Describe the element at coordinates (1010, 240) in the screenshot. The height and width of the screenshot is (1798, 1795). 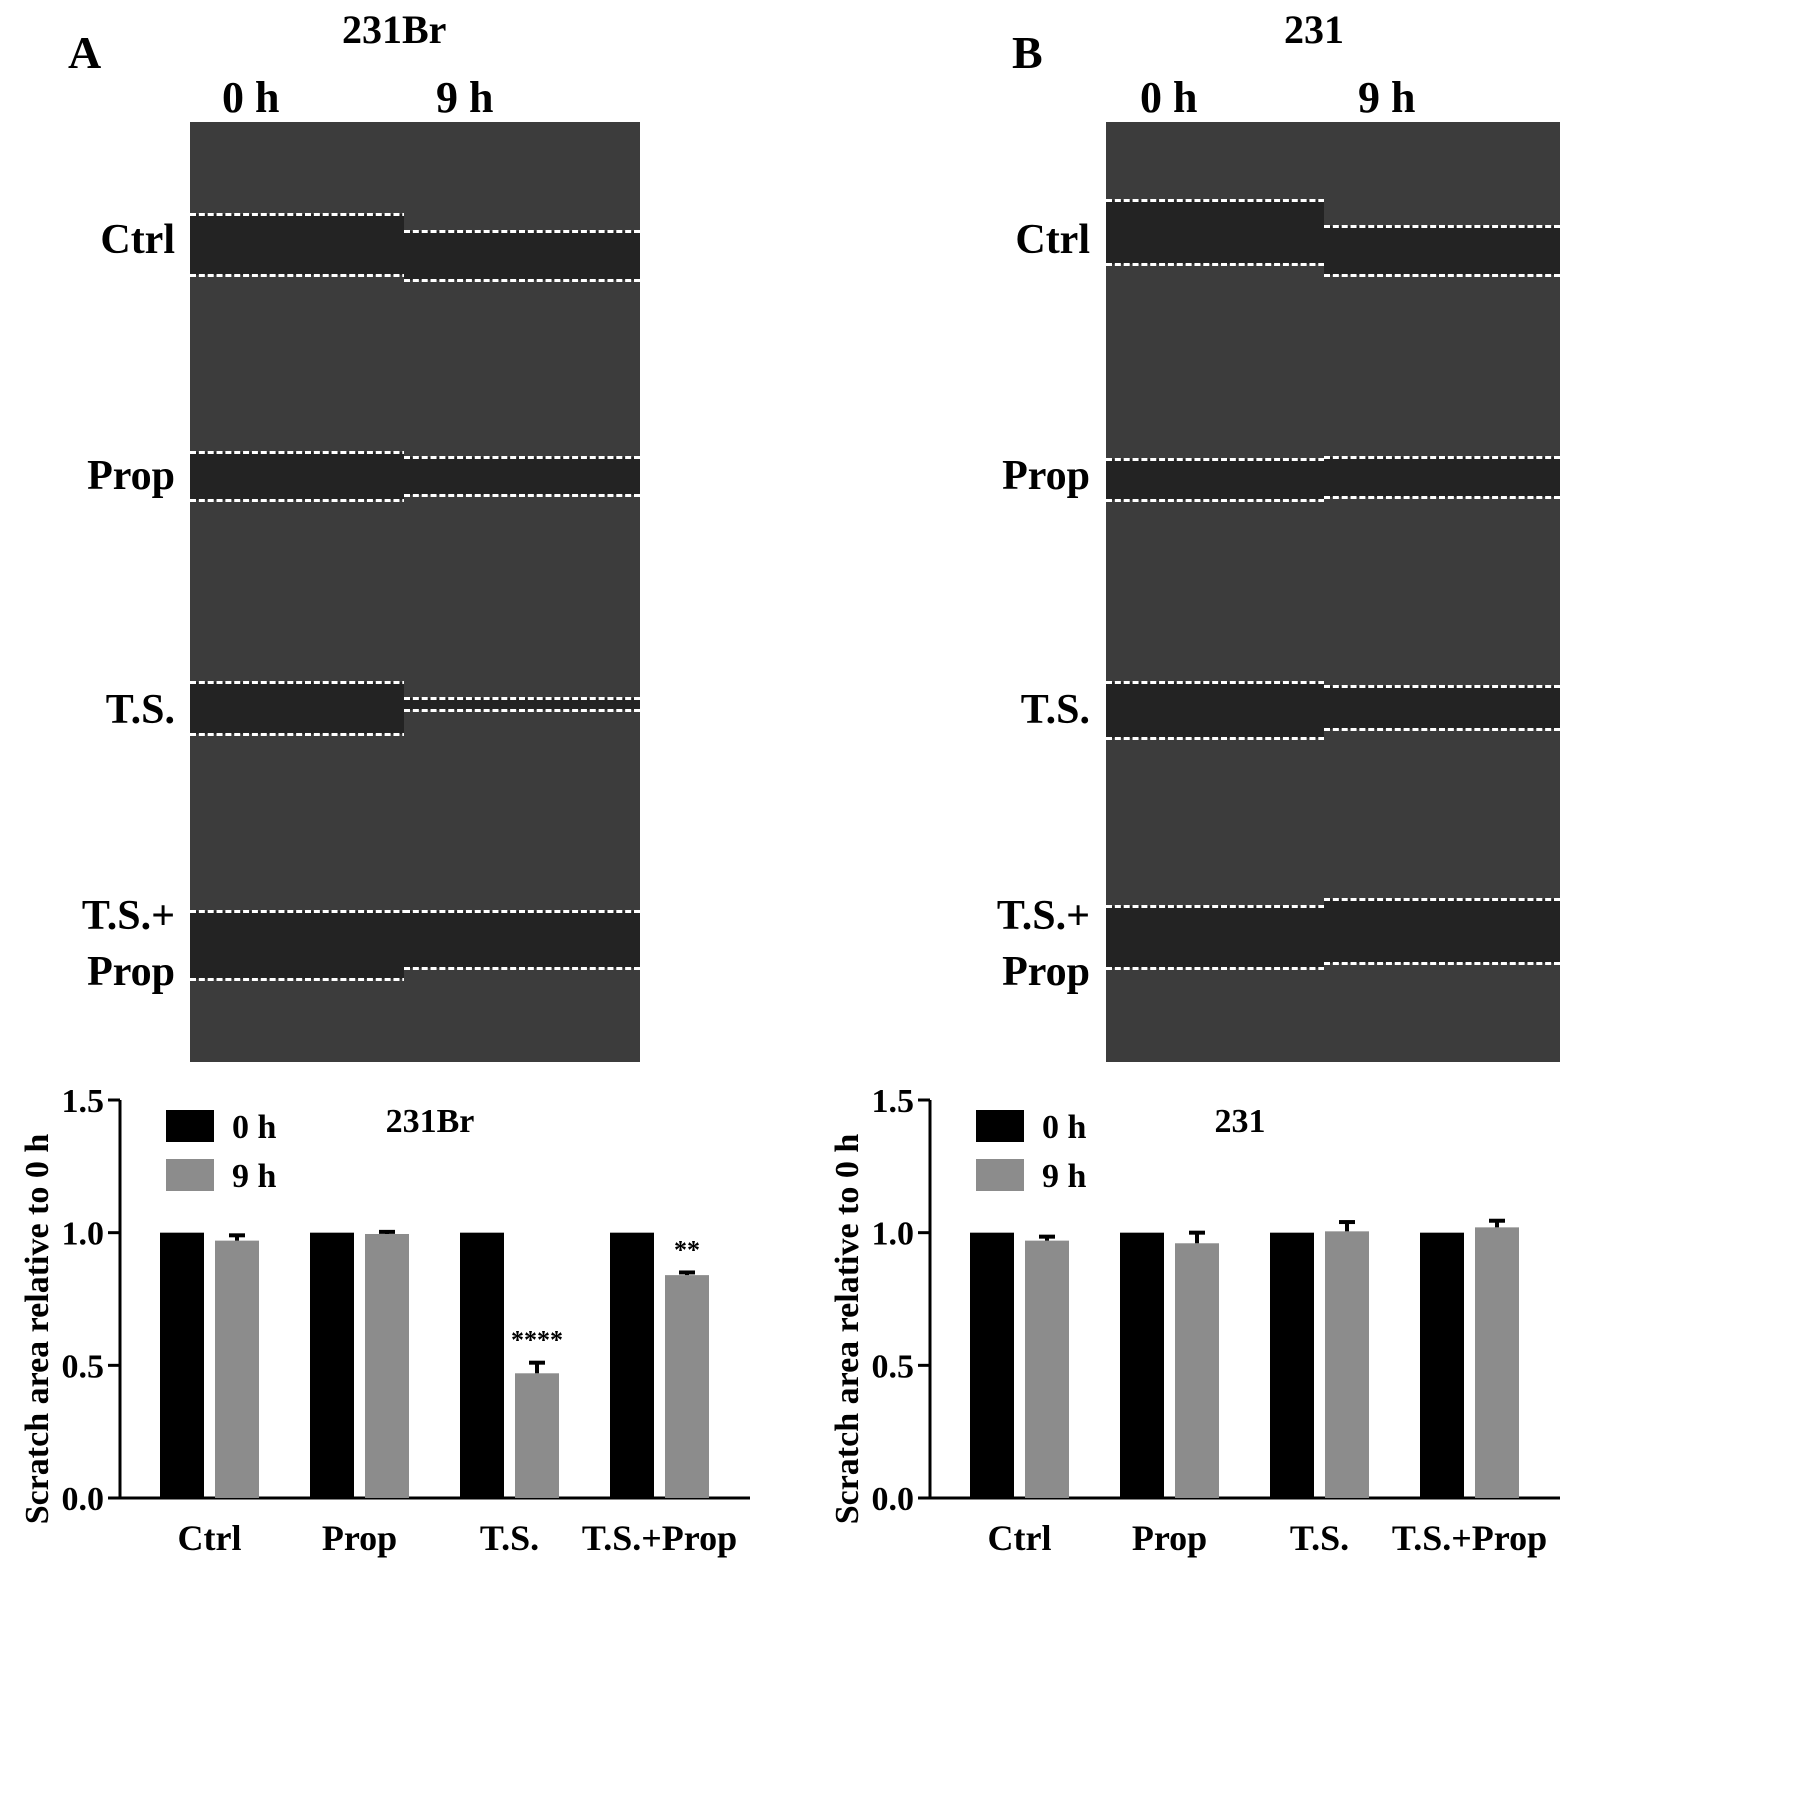
I see `row-label-b-1: Ctrl` at that location.